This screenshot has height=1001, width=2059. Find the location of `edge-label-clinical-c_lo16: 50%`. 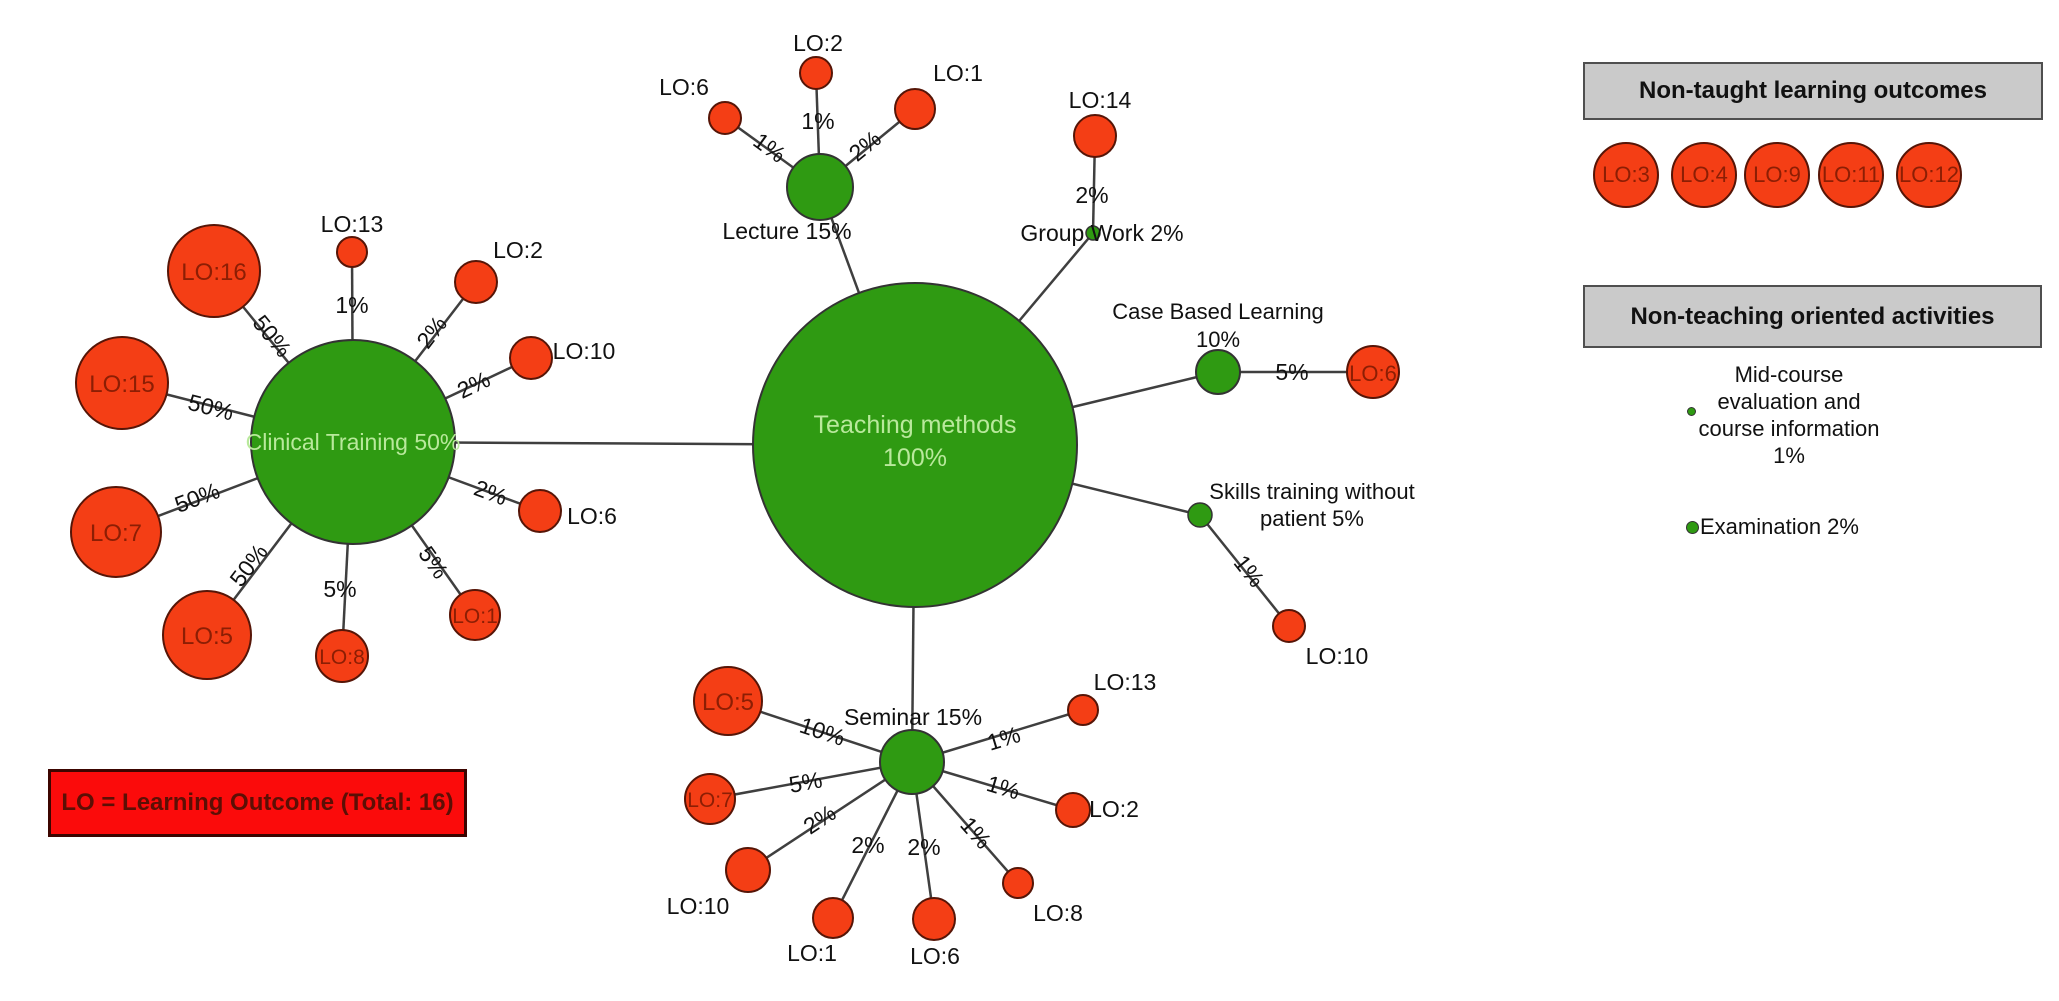

edge-label-clinical-c_lo16: 50% is located at coordinates (272, 336).